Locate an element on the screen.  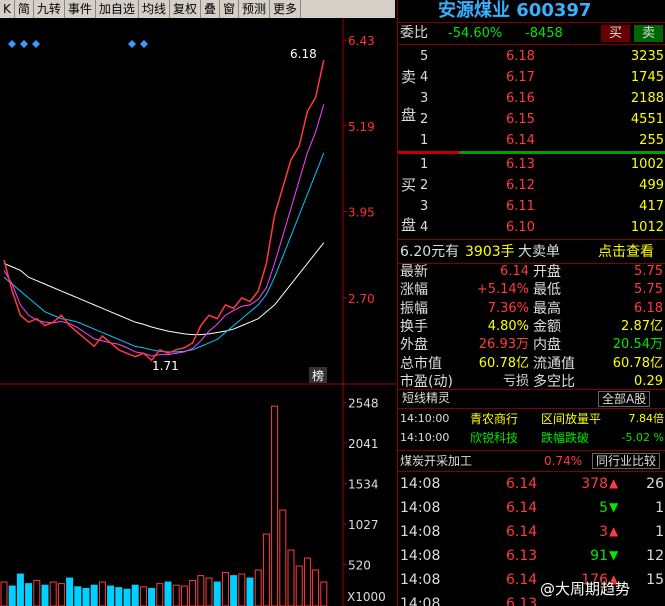
sector-name: 煤炭开采加工 is located at coordinates (436, 461).